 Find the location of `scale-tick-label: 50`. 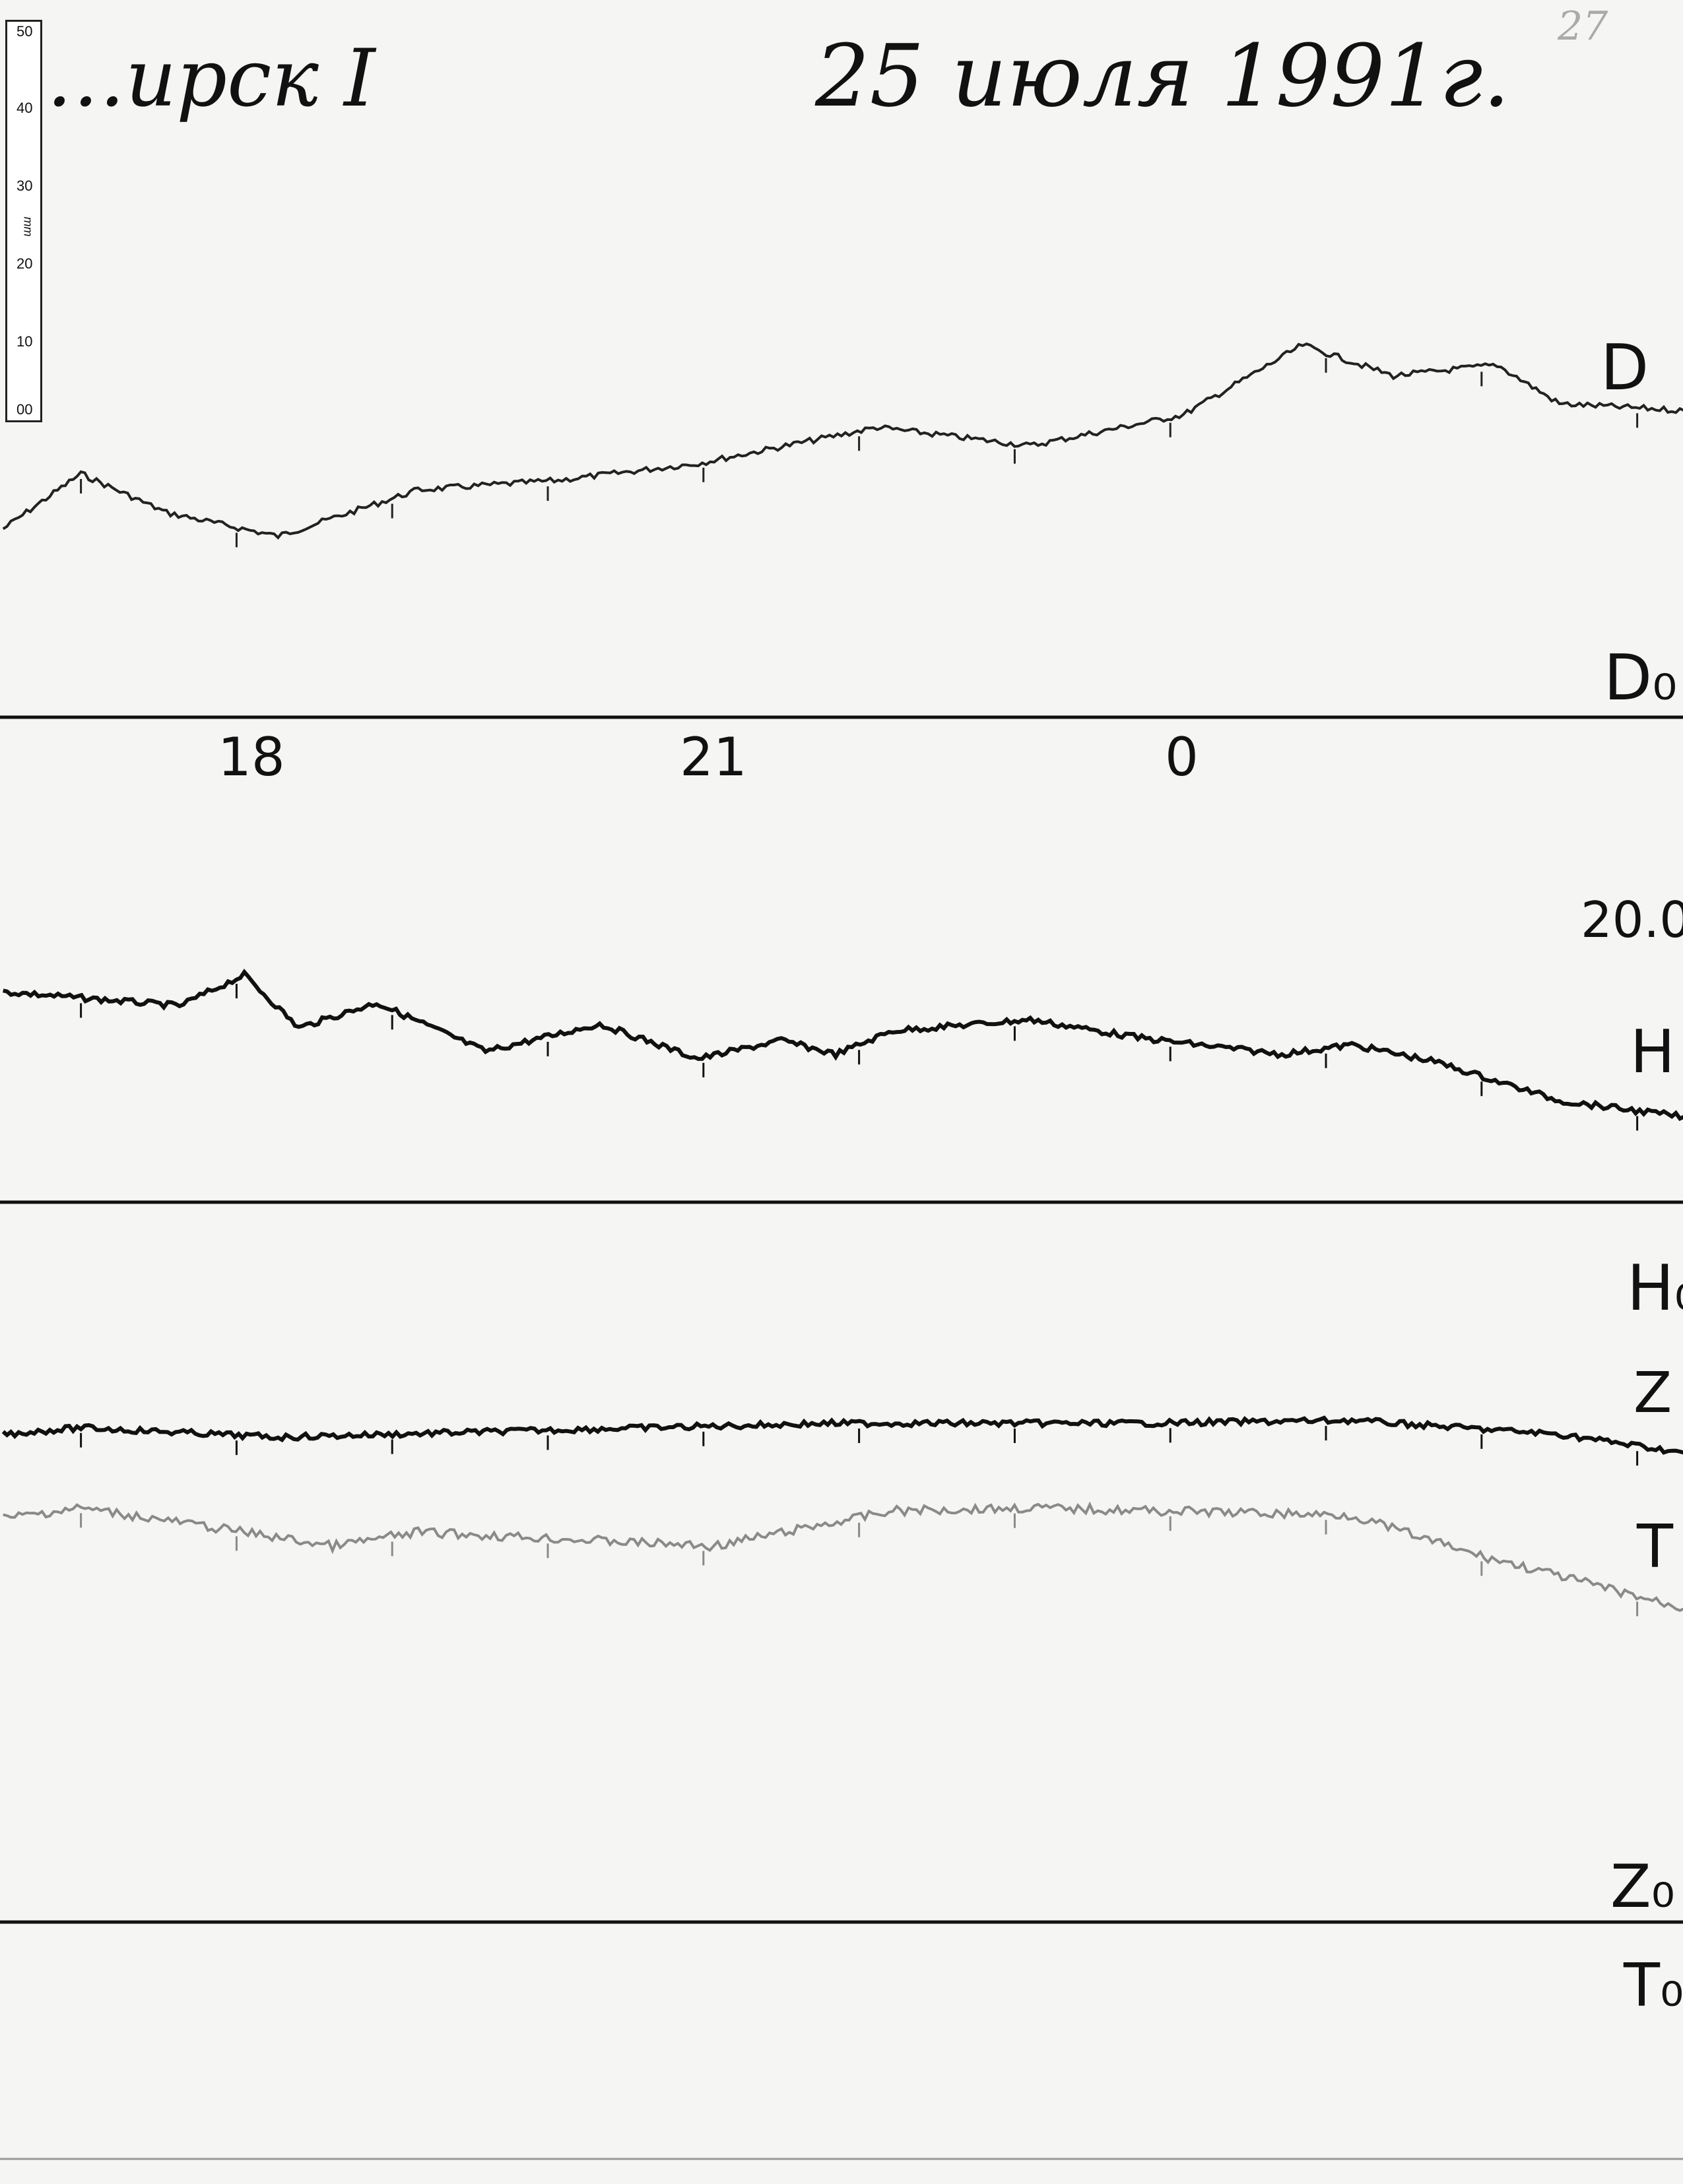

scale-tick-label: 50 is located at coordinates (24, 31).